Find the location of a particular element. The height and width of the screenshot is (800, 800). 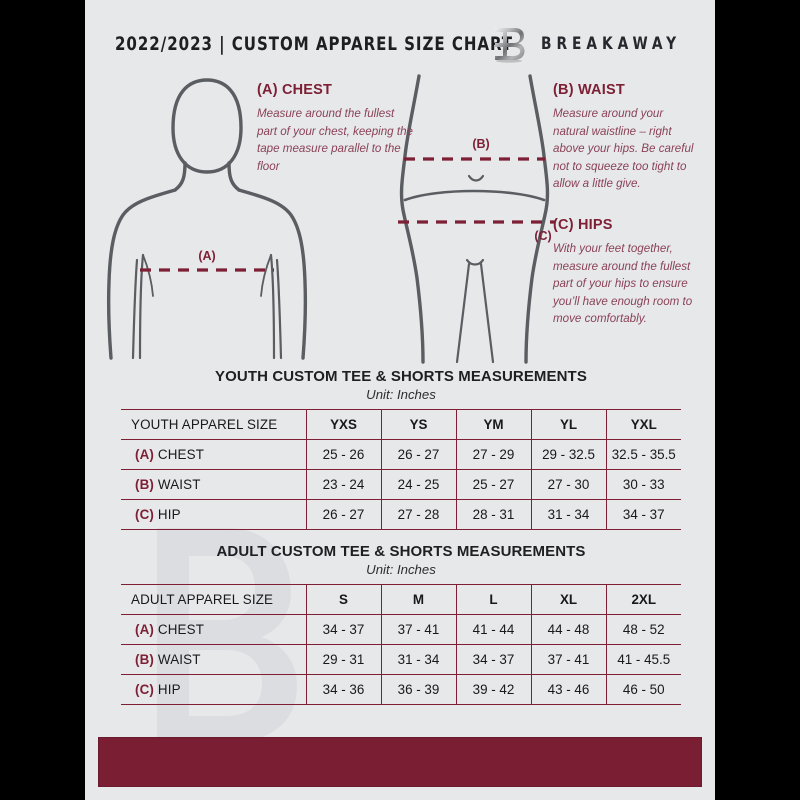

youth-table-title: YOUTH CUSTOM TEE & SHORTS MEASUREMENTS is located at coordinates (401, 376).